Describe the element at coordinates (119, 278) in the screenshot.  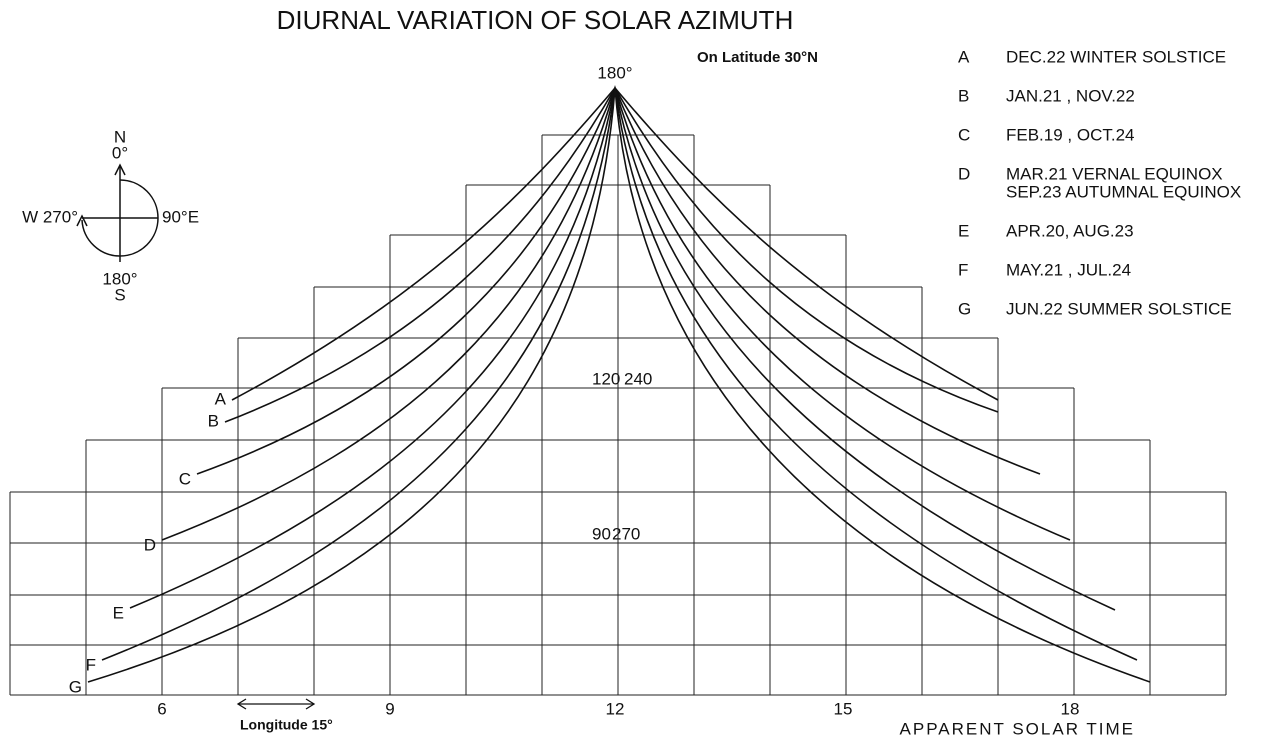
I see `compass-label: 180°` at that location.